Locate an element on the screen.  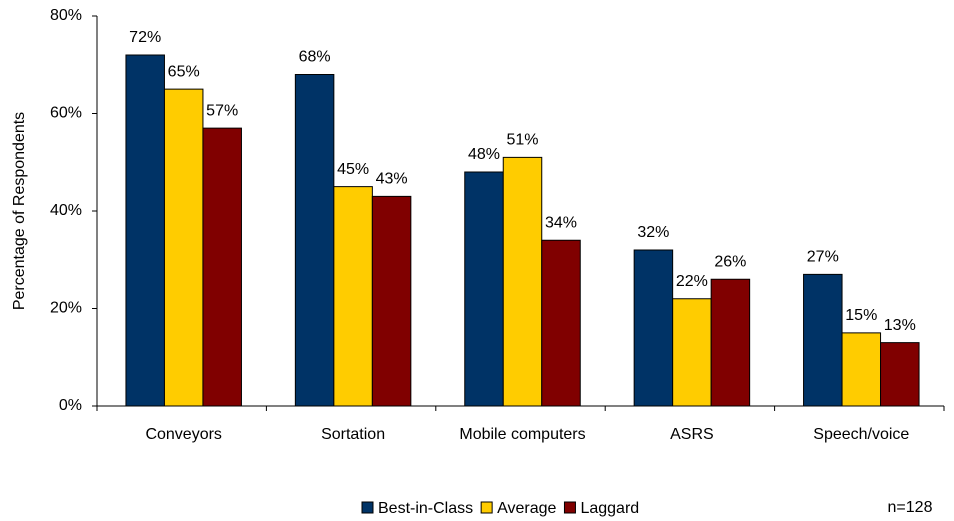
data-label: 48% is located at coordinates (484, 154).